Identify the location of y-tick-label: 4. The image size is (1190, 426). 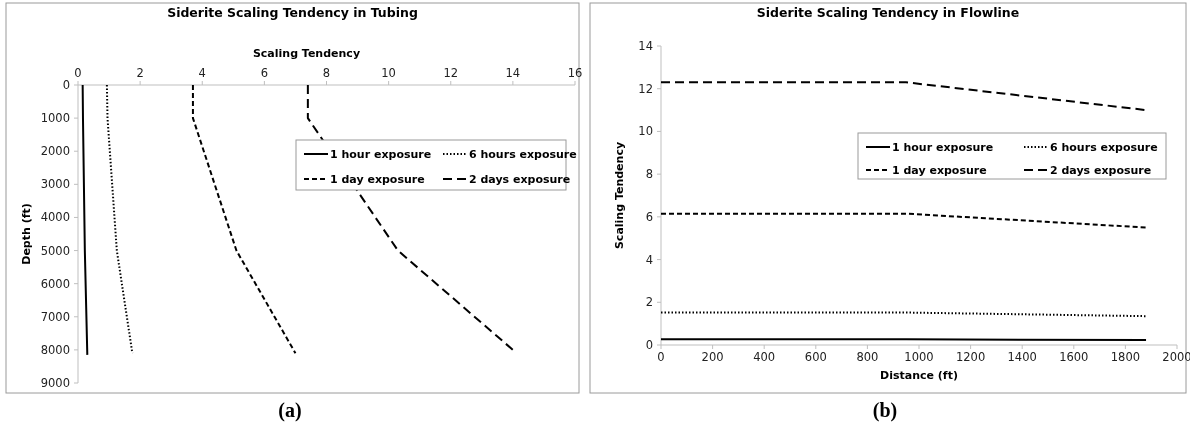
(649, 259).